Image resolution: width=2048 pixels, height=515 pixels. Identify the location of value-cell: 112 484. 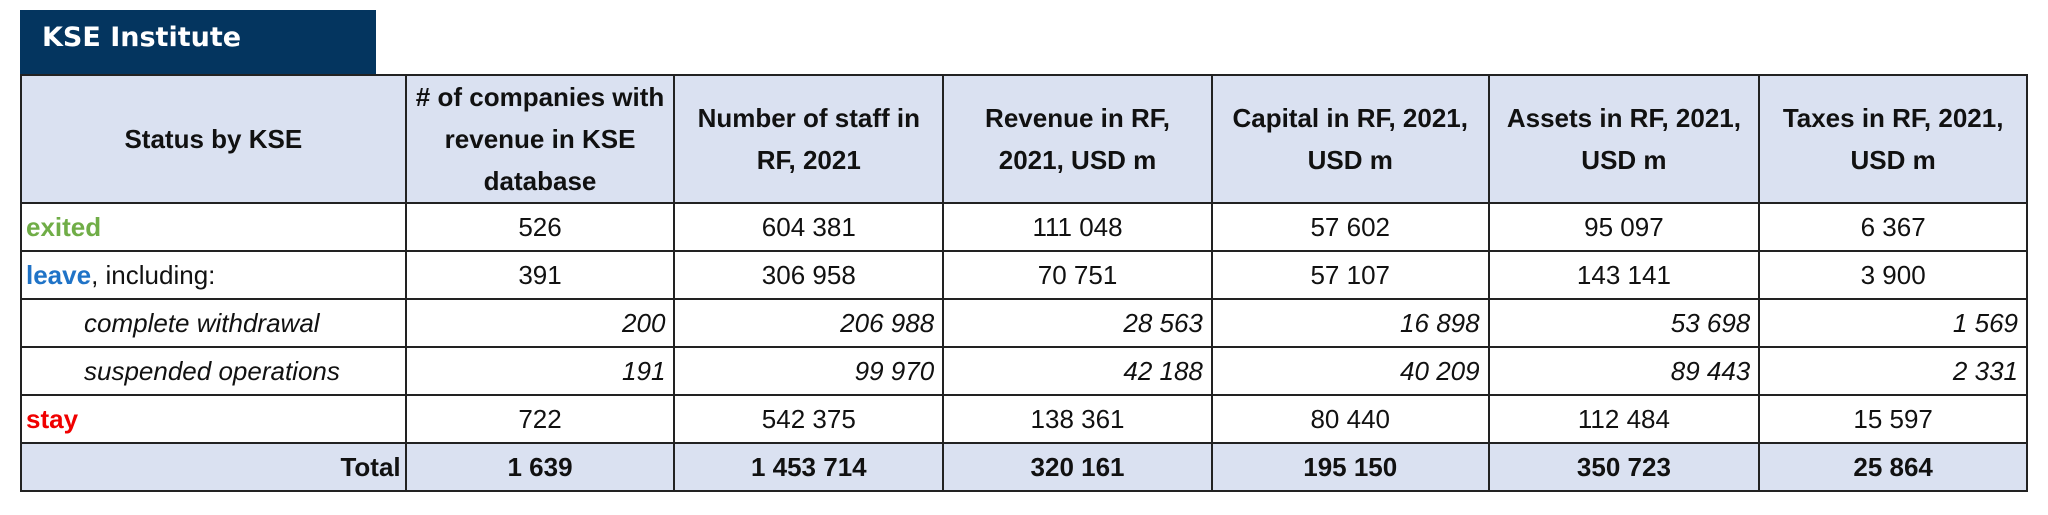
(1624, 419).